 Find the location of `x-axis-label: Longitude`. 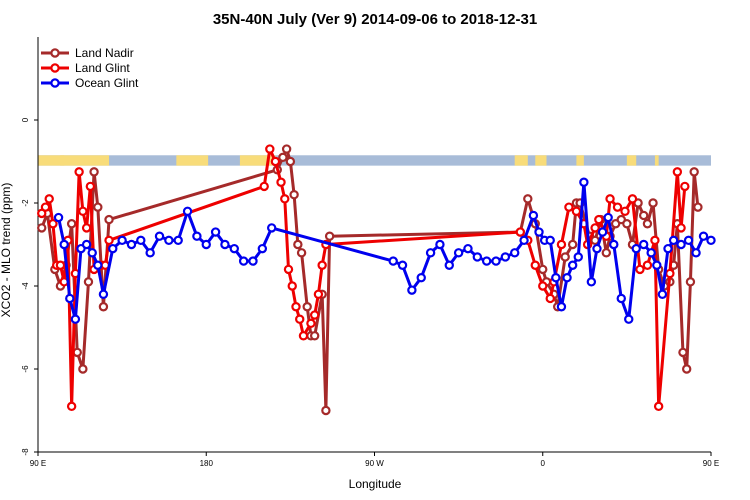

x-axis-label: Longitude is located at coordinates (375, 484).